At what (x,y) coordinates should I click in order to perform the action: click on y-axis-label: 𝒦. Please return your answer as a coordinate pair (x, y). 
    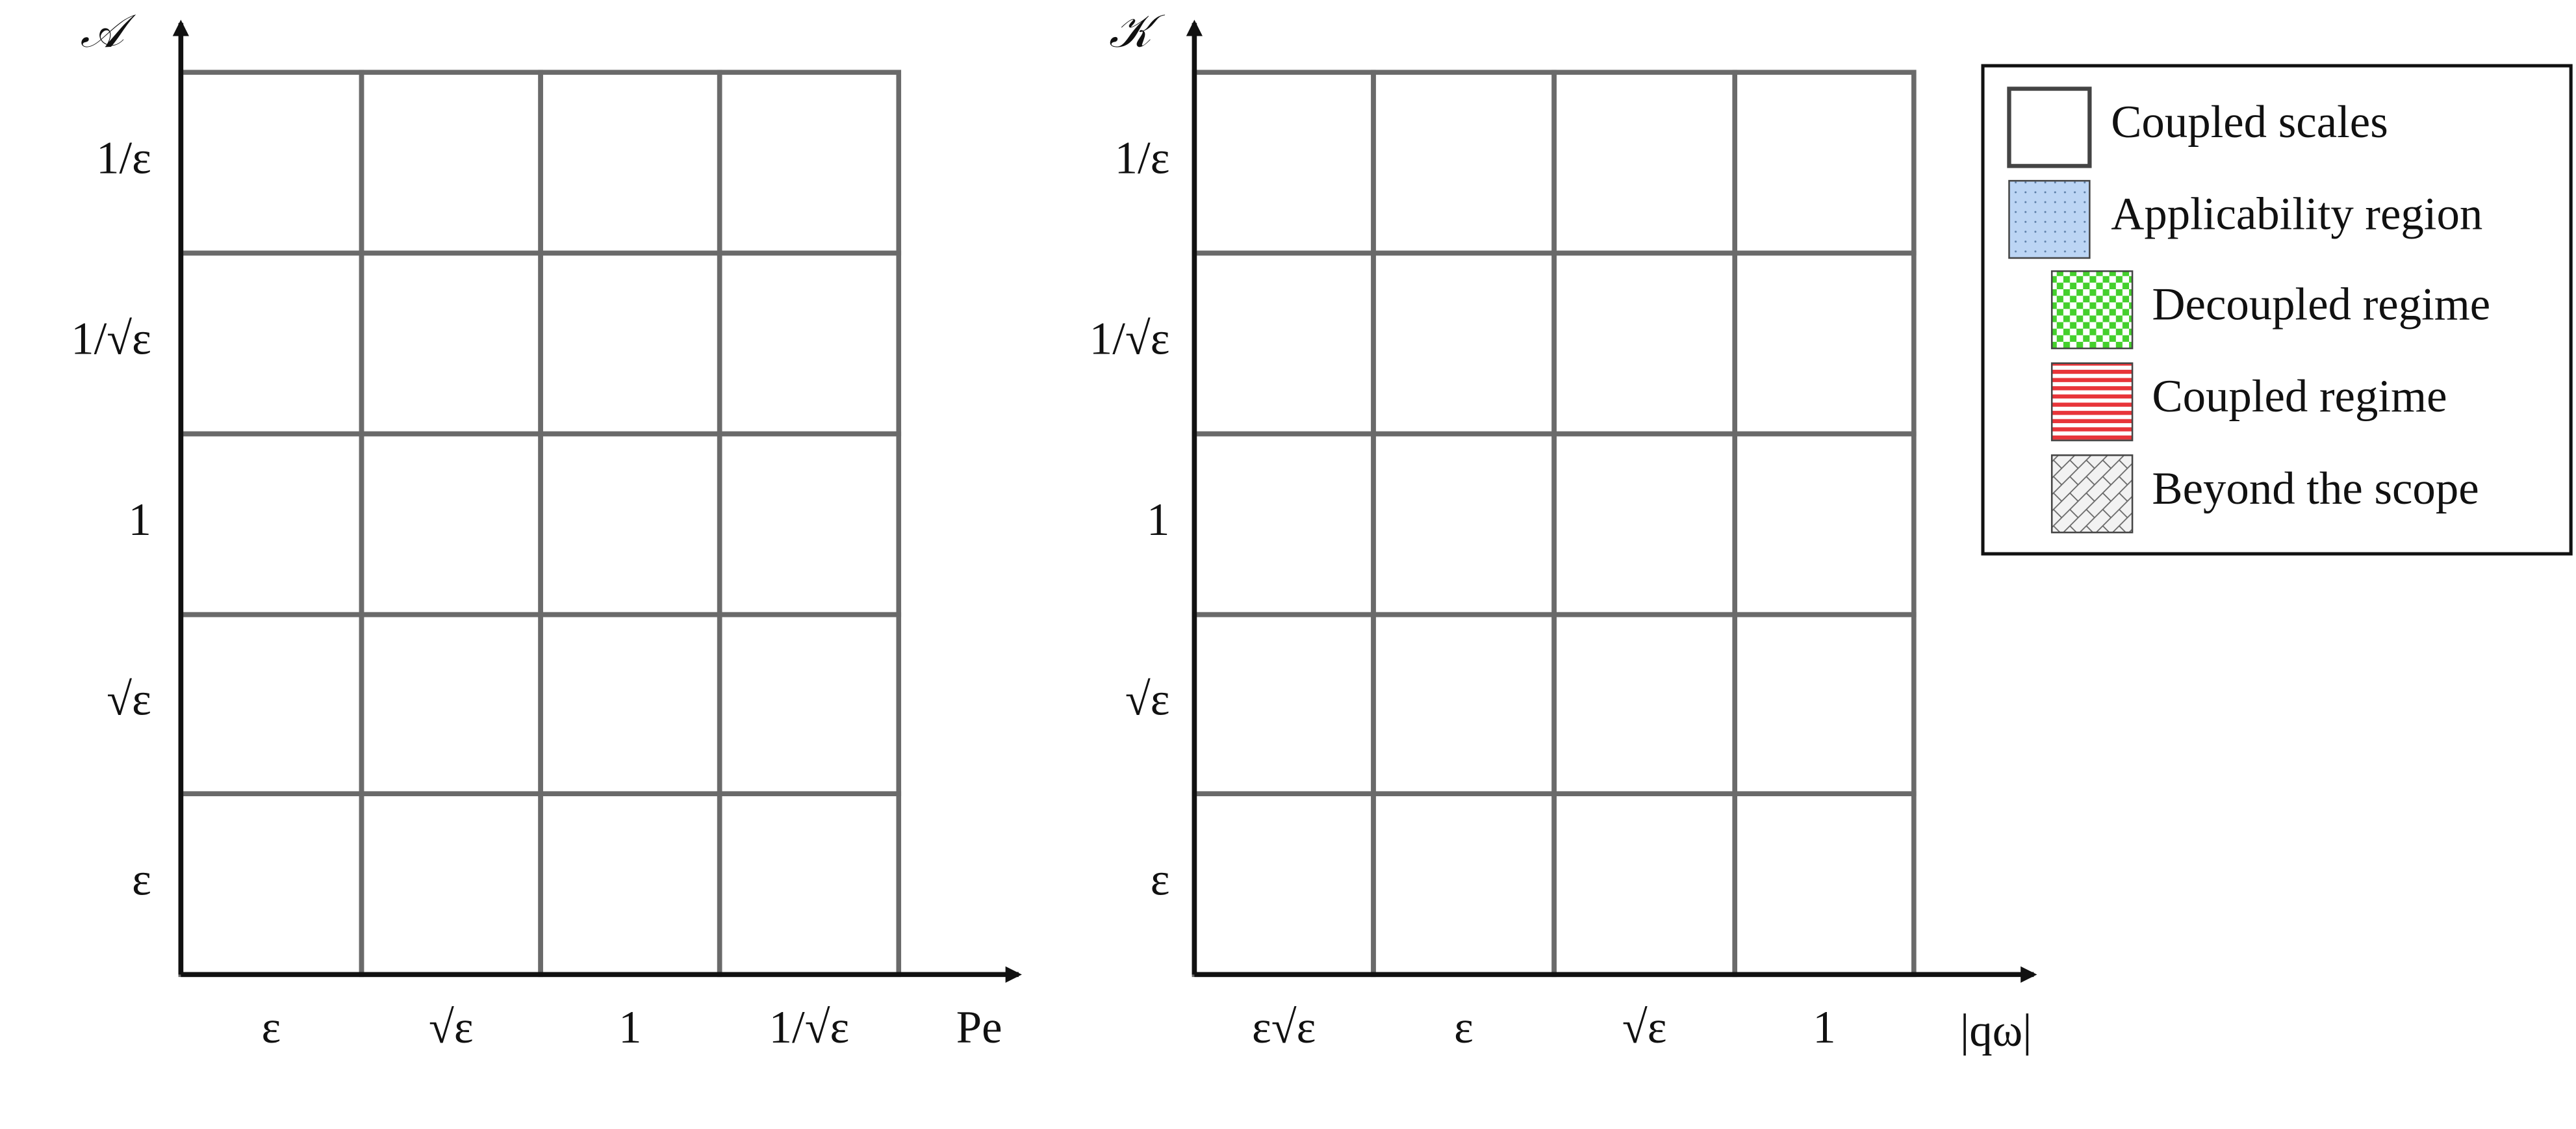
    Looking at the image, I should click on (1137, 31).